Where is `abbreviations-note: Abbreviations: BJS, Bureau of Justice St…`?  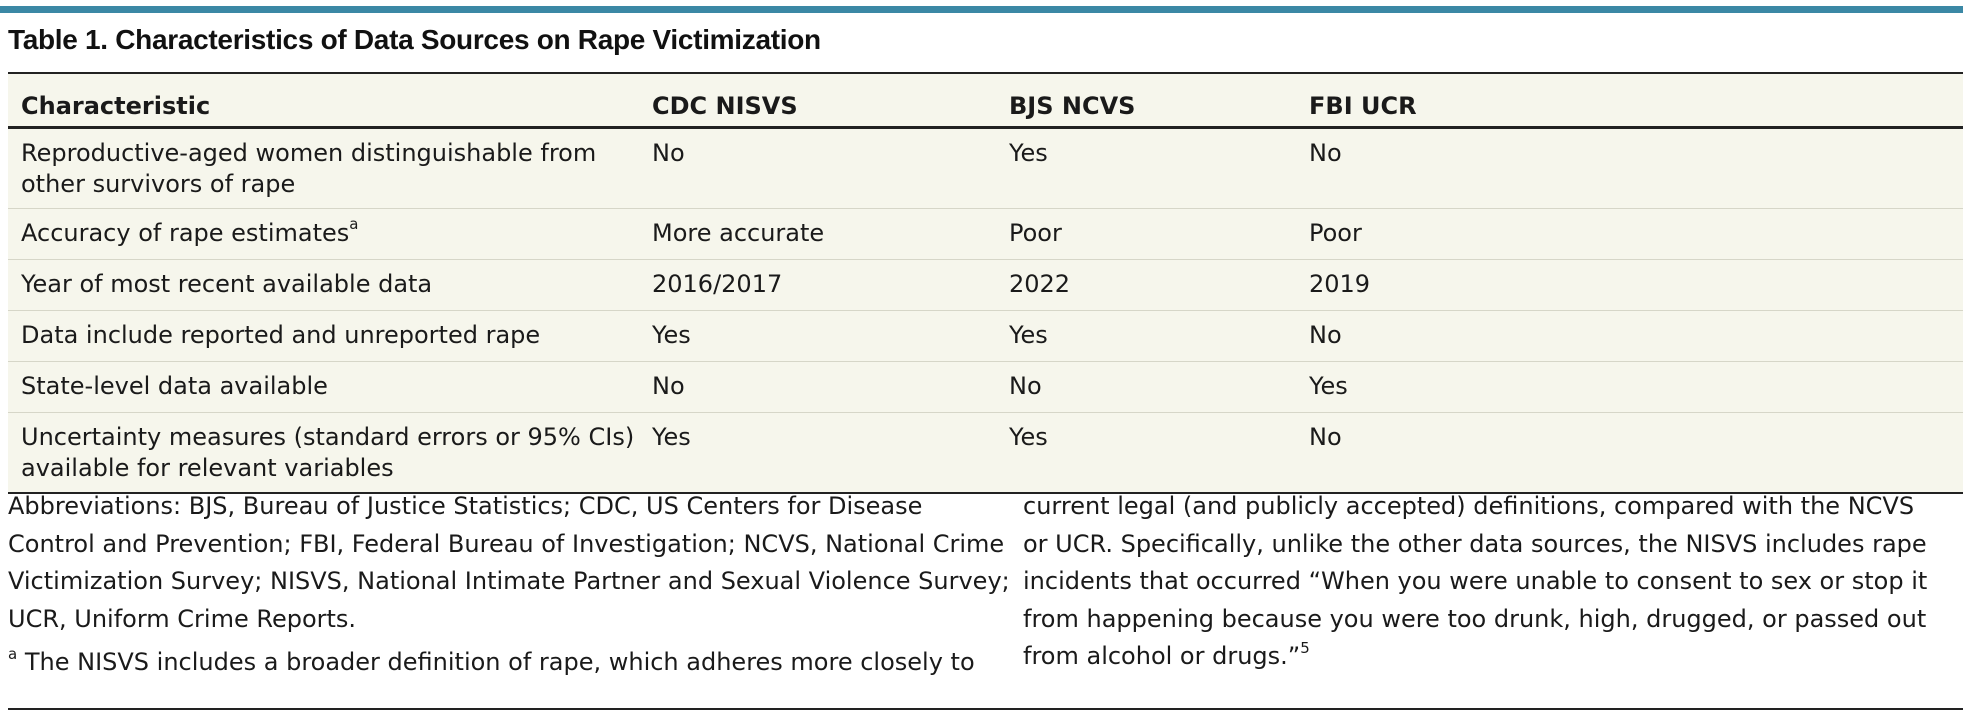
abbreviations-note: Abbreviations: BJS, Bureau of Justice St… is located at coordinates (509, 562).